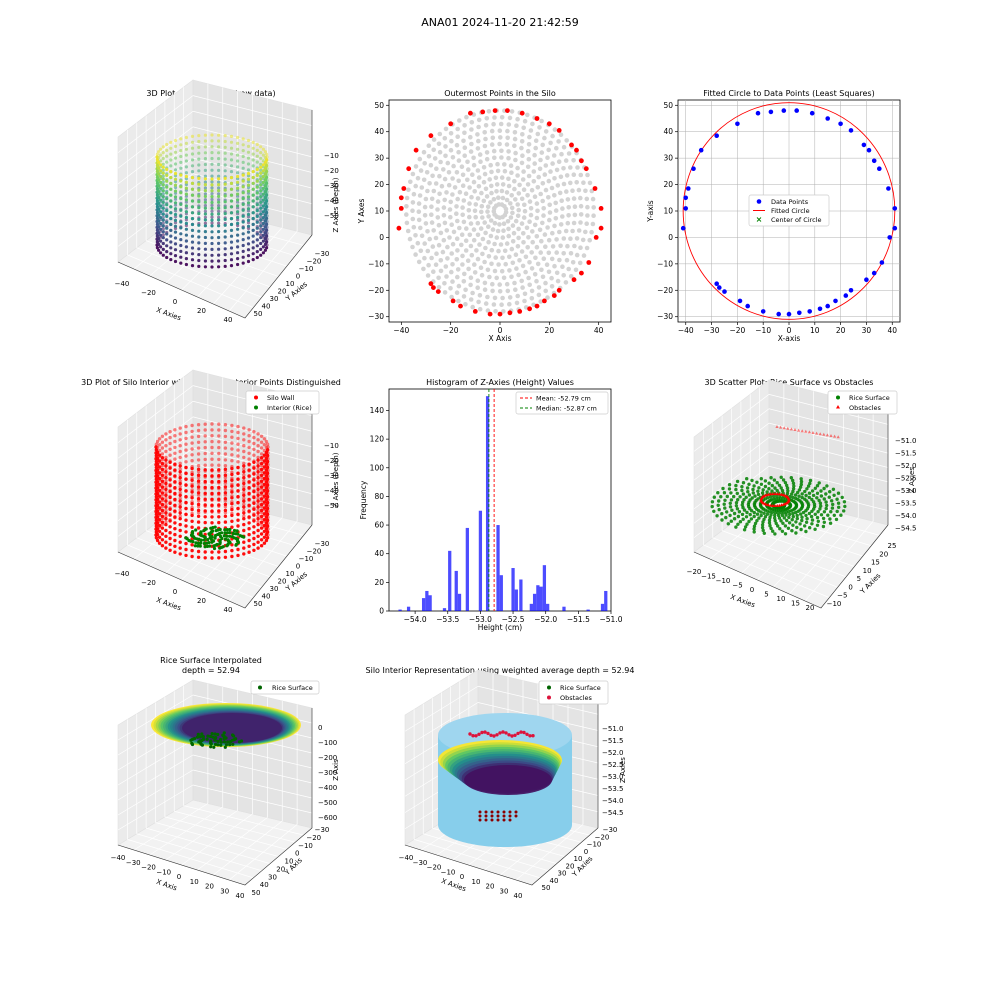 Image resolution: width=1000 pixels, height=1000 pixels. Describe the element at coordinates (264, 885) in the screenshot. I see `tick-label: 40` at that location.